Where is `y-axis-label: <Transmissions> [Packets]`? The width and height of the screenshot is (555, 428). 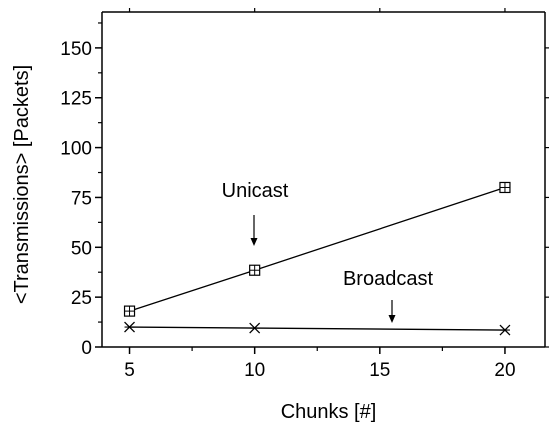
y-axis-label: <Transmissions> [Packets] is located at coordinates (22, 184).